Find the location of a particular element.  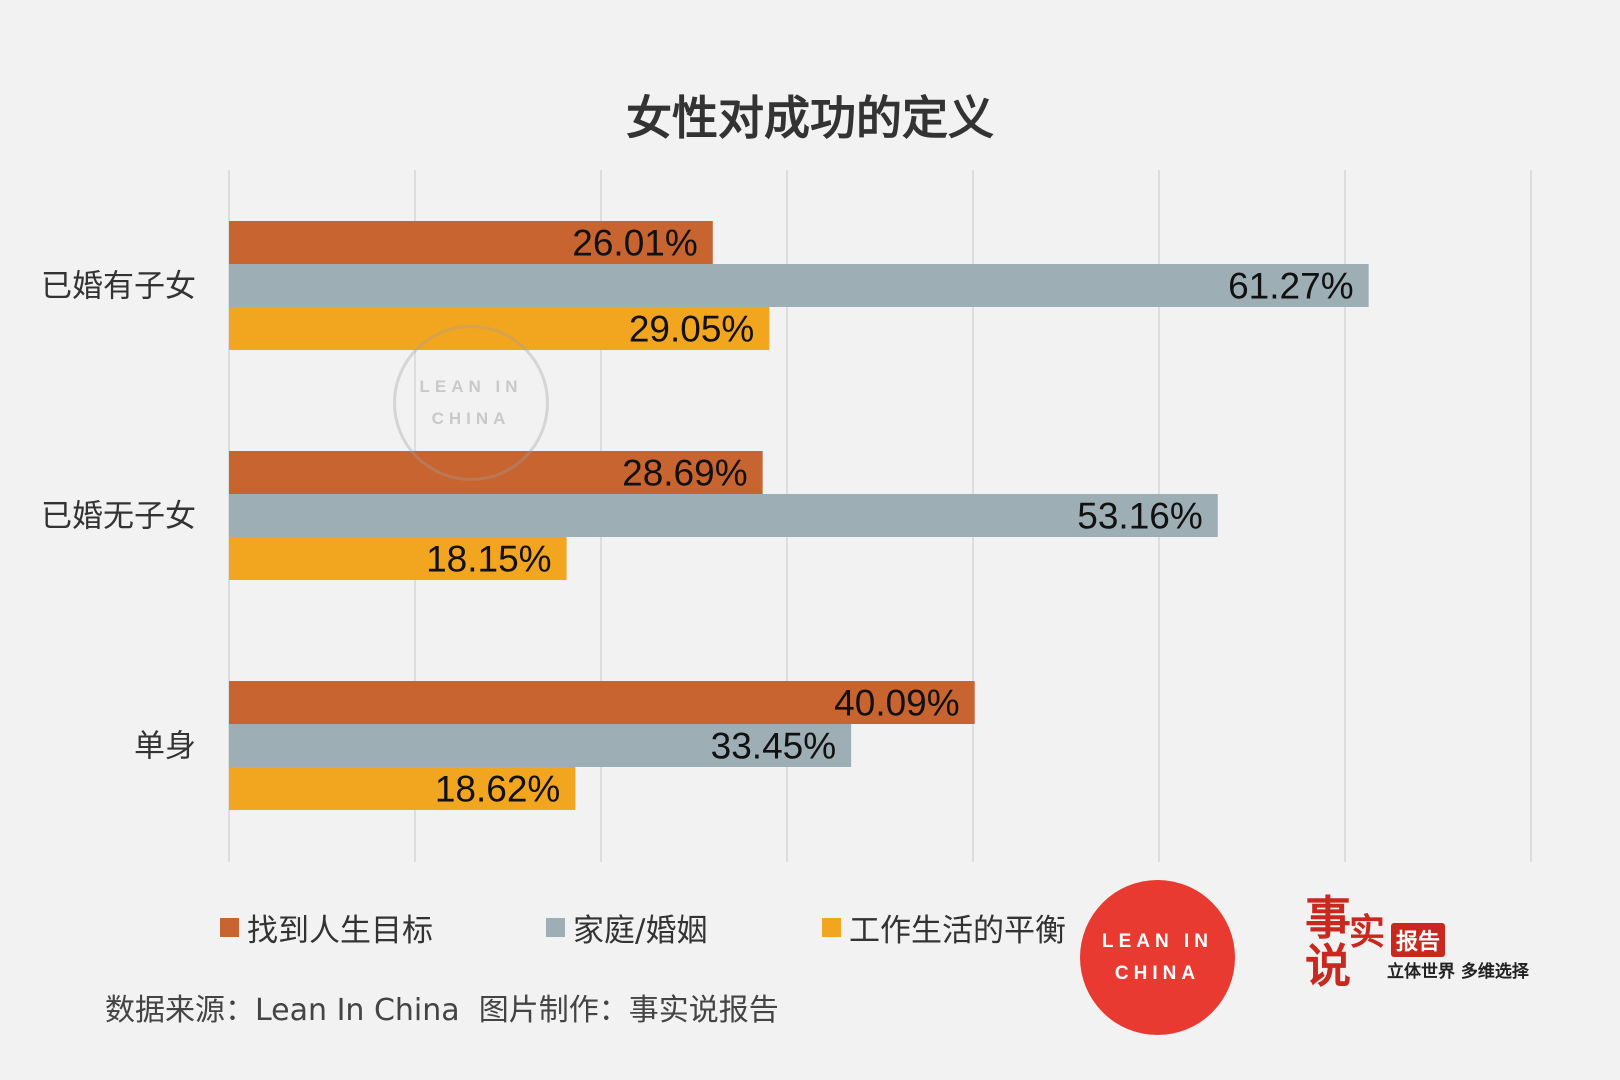

data-label: 28.69% is located at coordinates (685, 473).